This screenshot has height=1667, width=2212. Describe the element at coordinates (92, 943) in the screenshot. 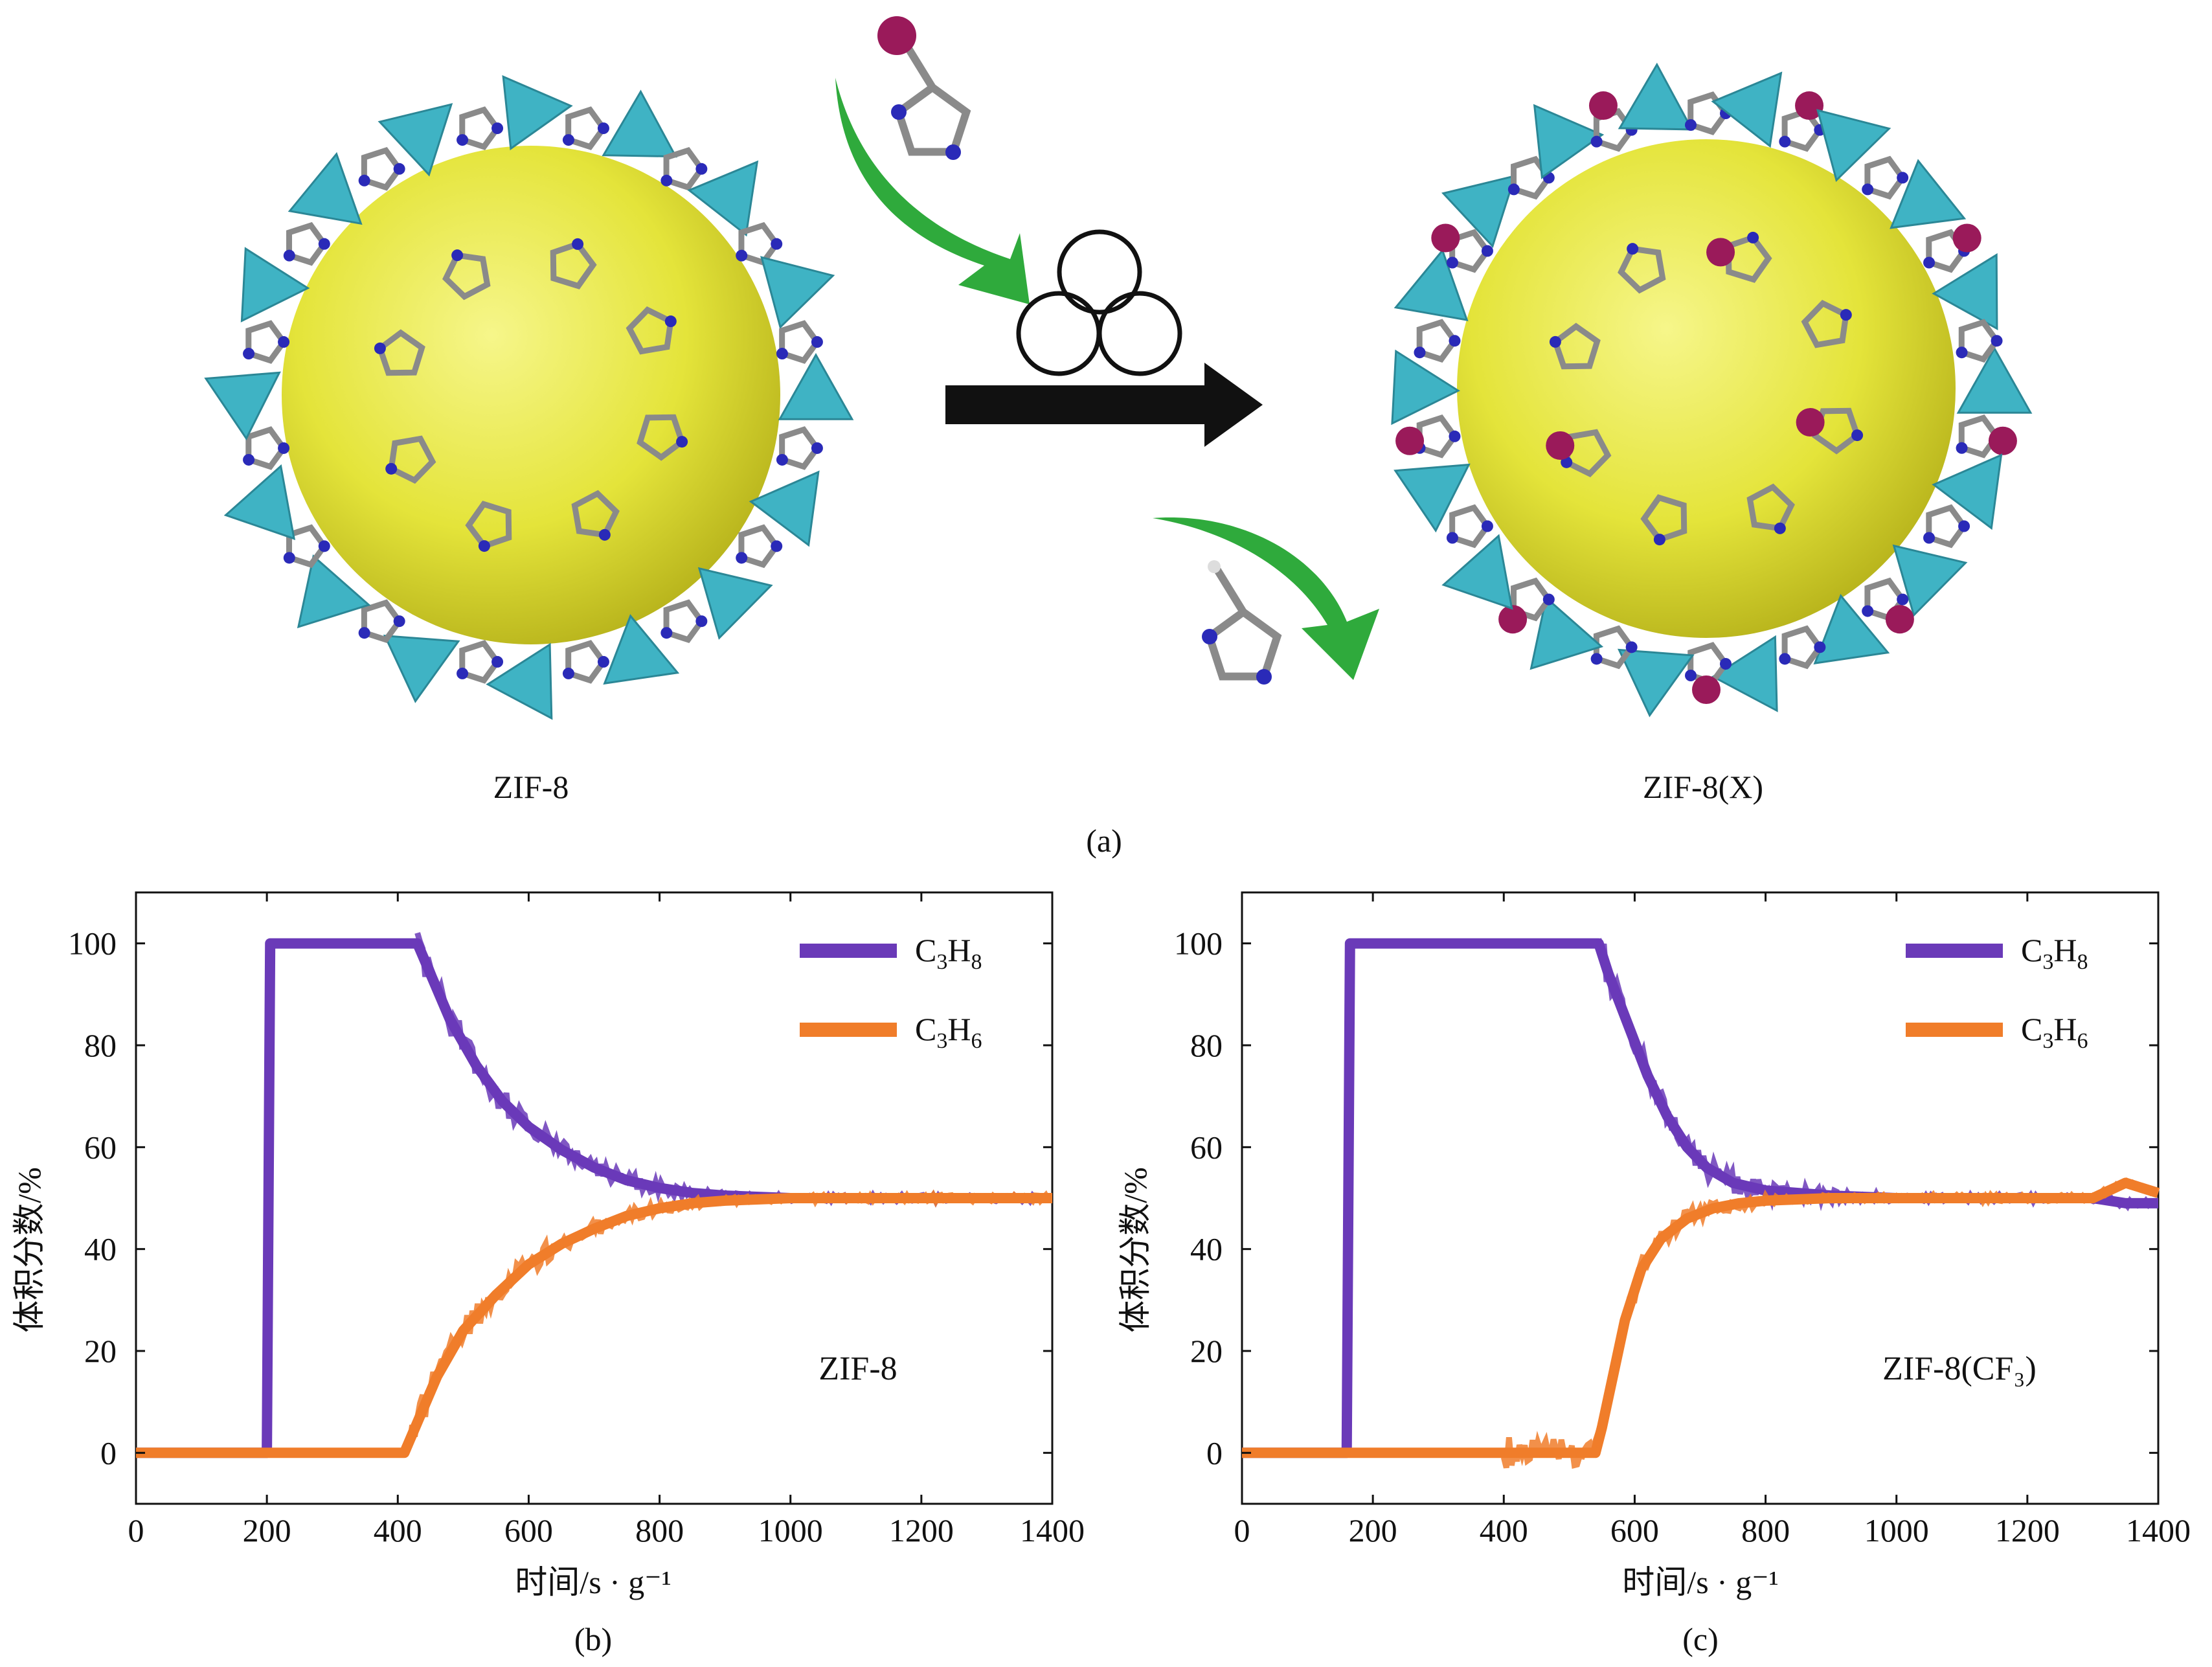

I see `chart-b-ytick-label: 100` at that location.